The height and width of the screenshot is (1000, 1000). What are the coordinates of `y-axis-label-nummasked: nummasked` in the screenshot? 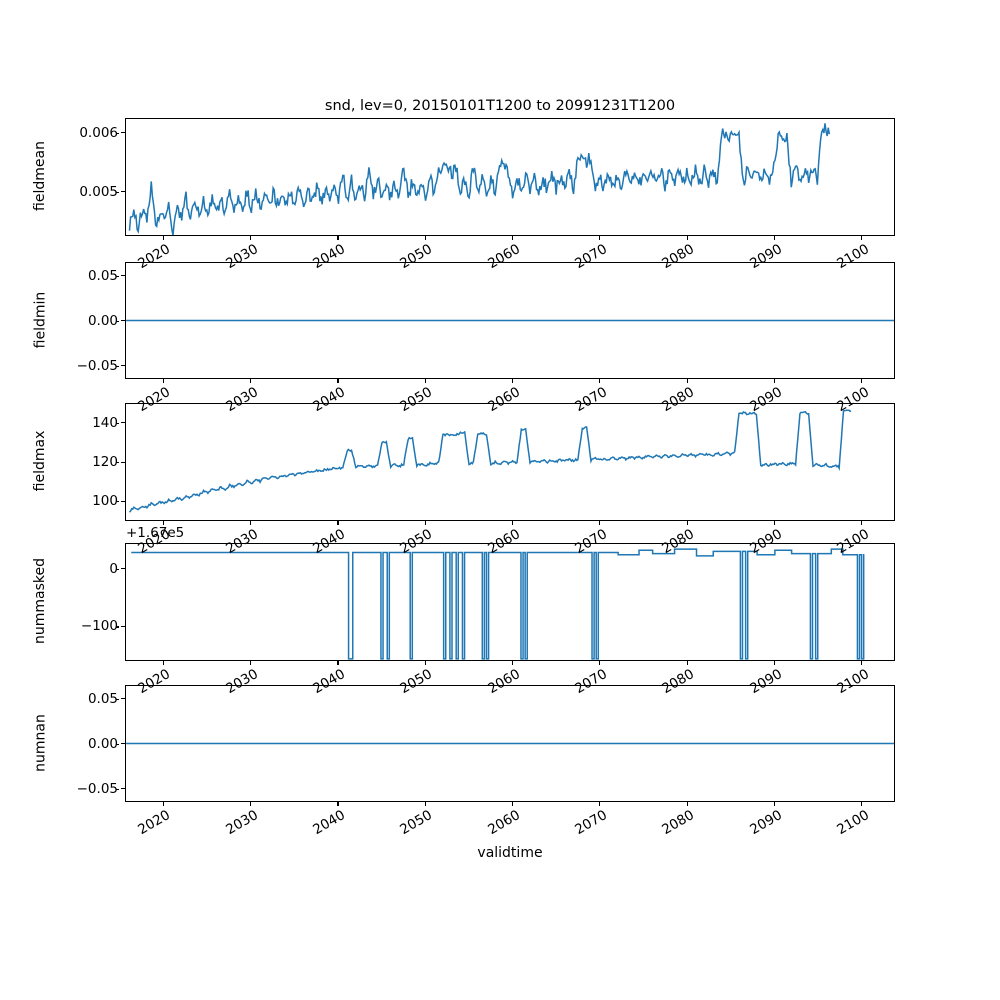 It's located at (40, 601).